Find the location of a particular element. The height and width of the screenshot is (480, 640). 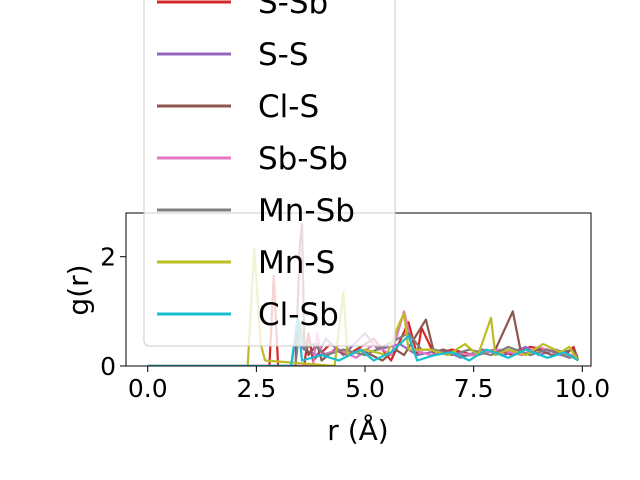

x-axis: 0.0 2.5 5.0 7.5 10.0 is located at coordinates (369, 384).